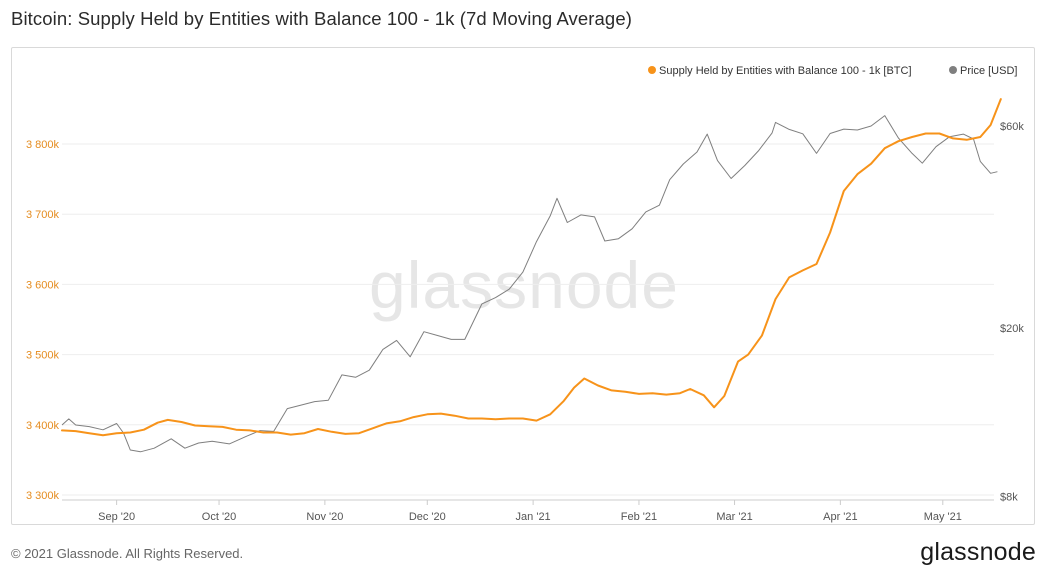 This screenshot has height=578, width=1050. What do you see at coordinates (43, 285) in the screenshot?
I see `y-left-tick-label: 3 600k` at bounding box center [43, 285].